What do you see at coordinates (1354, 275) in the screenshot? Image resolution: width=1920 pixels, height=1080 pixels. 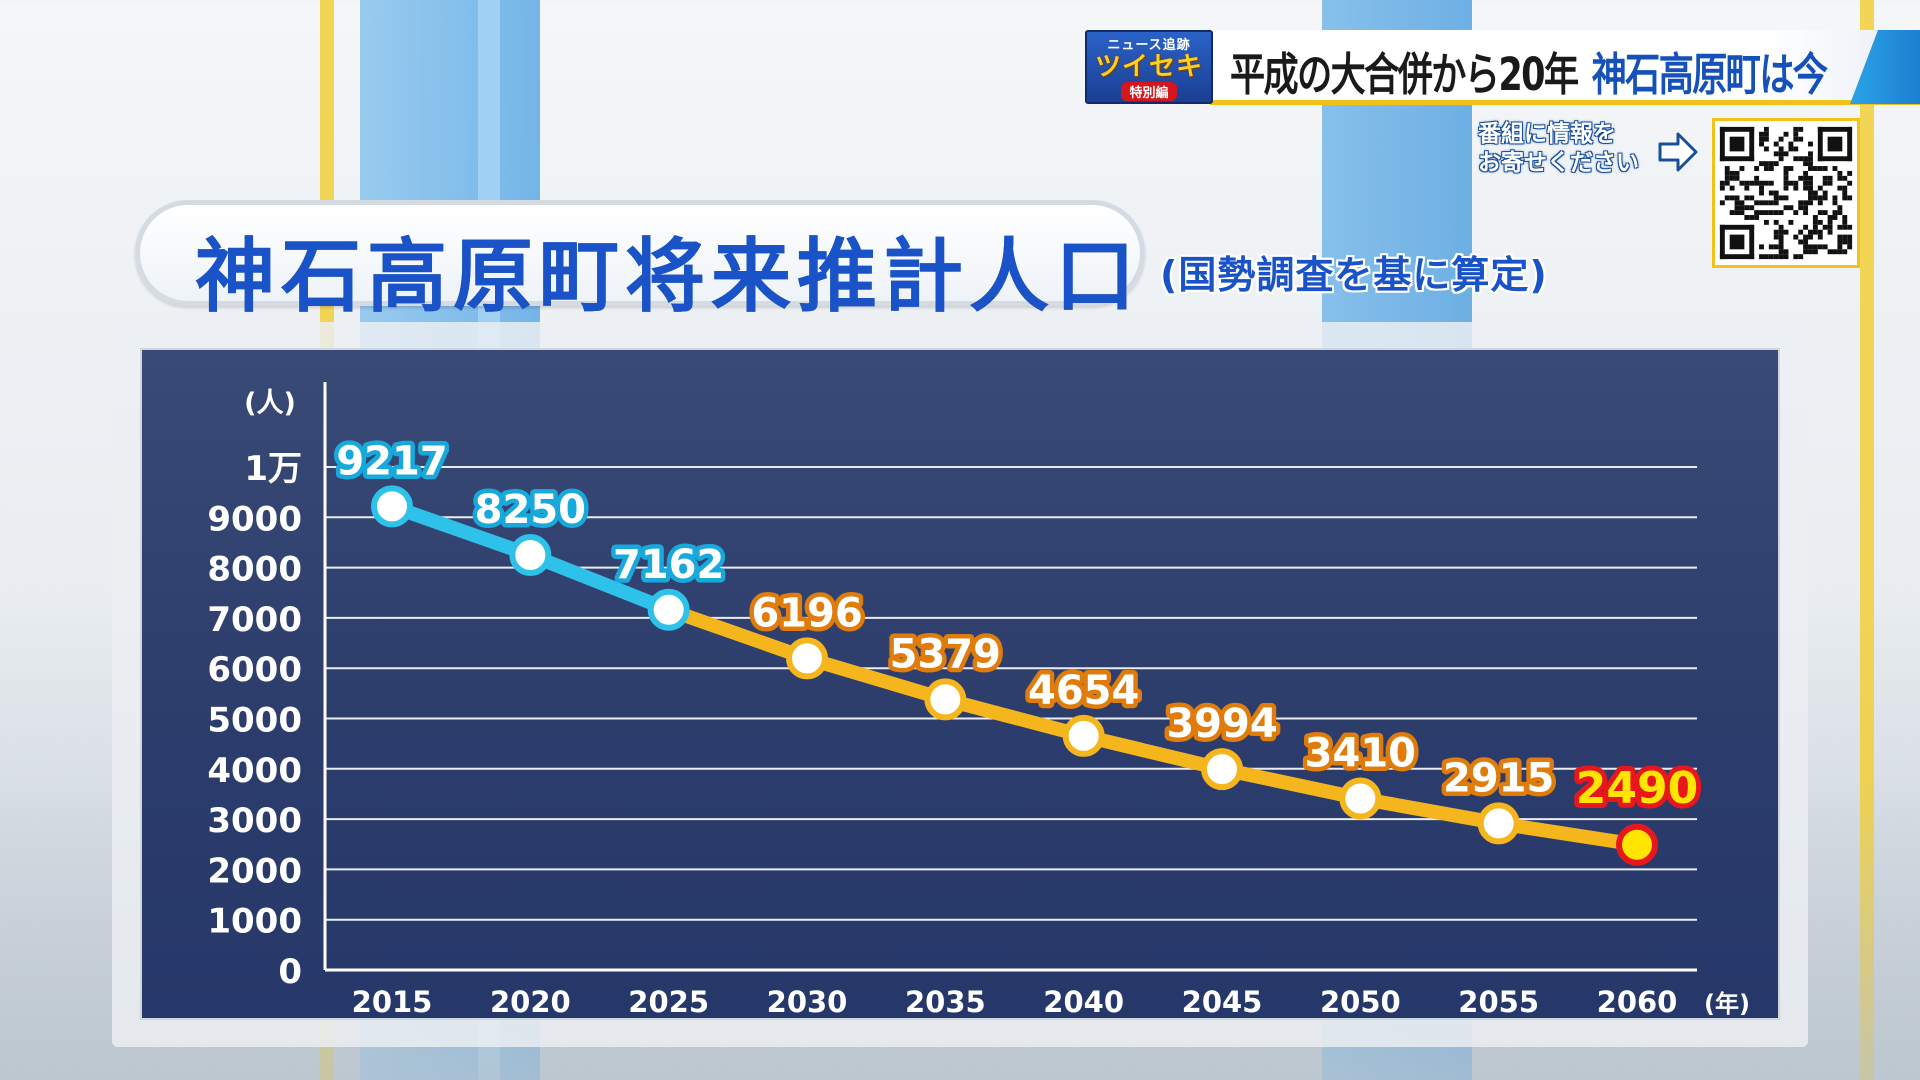 I see `chart-subtitle: (国勢調査を基に算定)` at bounding box center [1354, 275].